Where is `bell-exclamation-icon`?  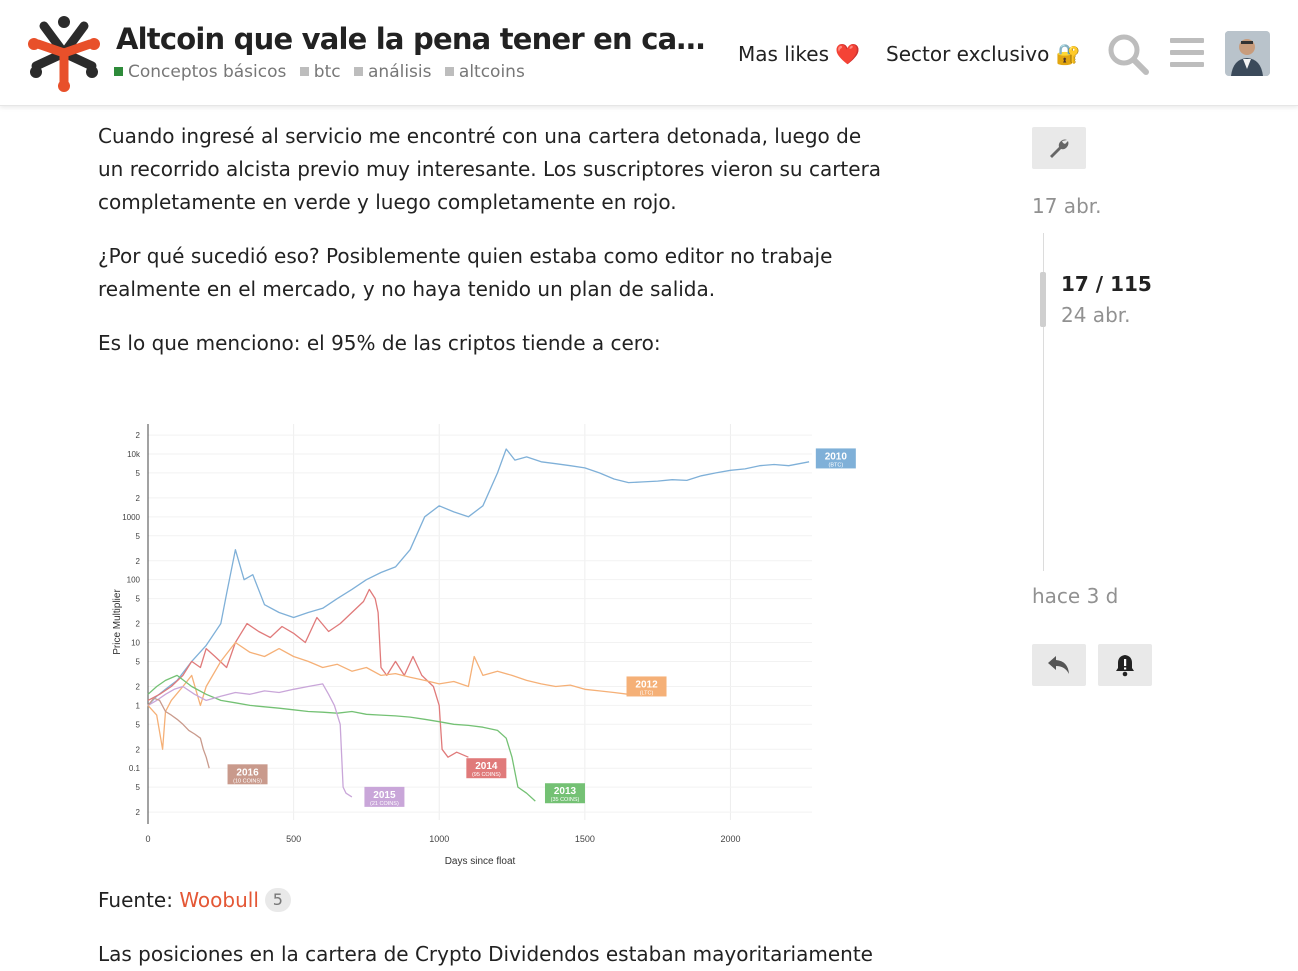 bell-exclamation-icon is located at coordinates (1125, 666).